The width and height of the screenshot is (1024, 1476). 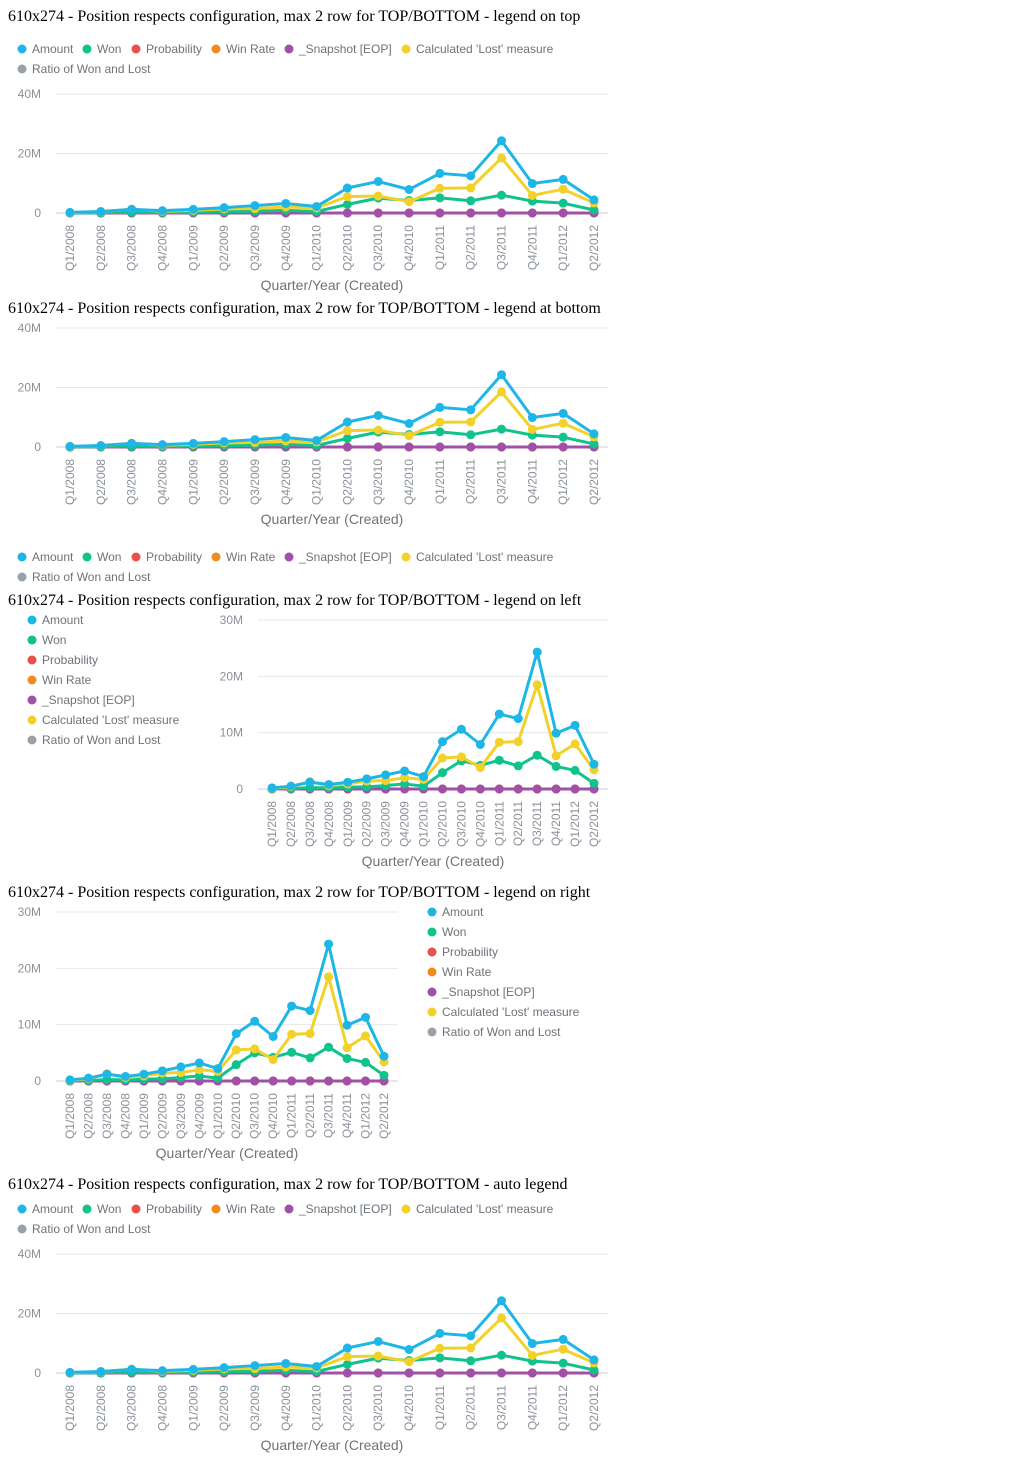 I want to click on legend-item: Probability, so click(x=167, y=49).